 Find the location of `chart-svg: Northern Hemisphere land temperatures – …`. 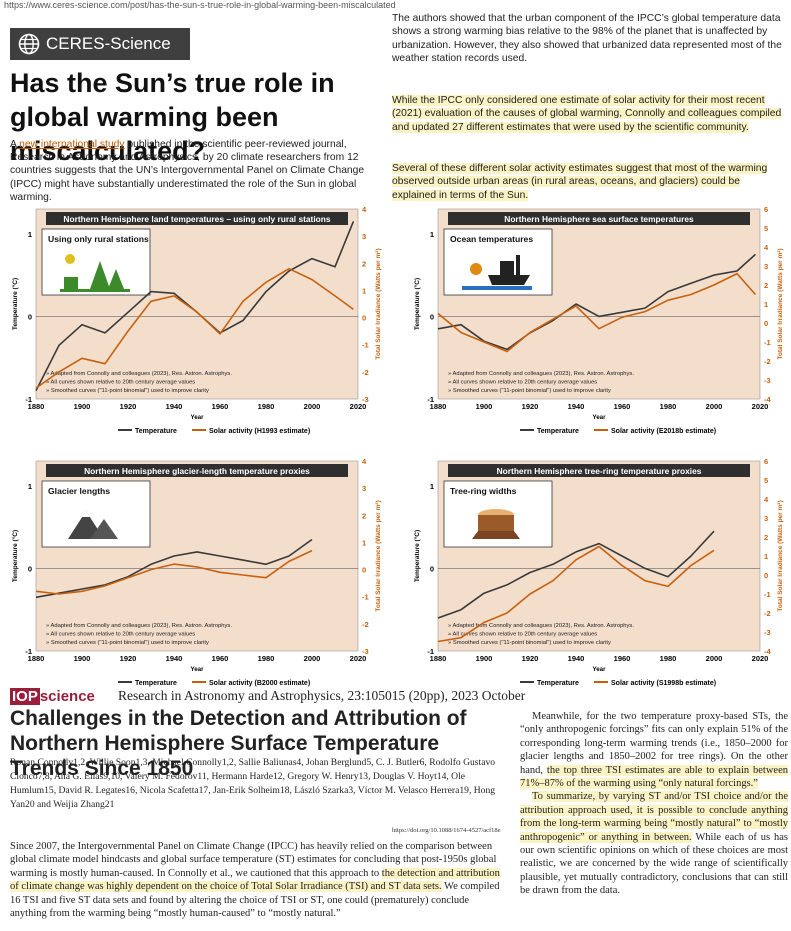

chart-svg: Northern Hemisphere land temperatures – … is located at coordinates (196, 320).